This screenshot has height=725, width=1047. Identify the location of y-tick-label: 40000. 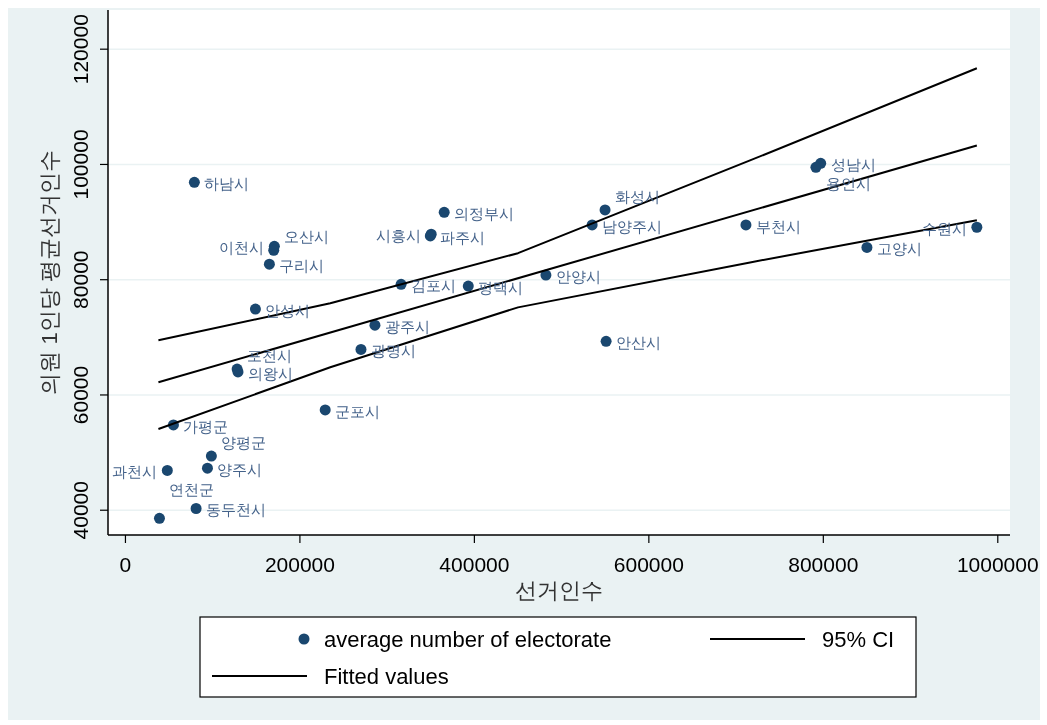
(80, 510).